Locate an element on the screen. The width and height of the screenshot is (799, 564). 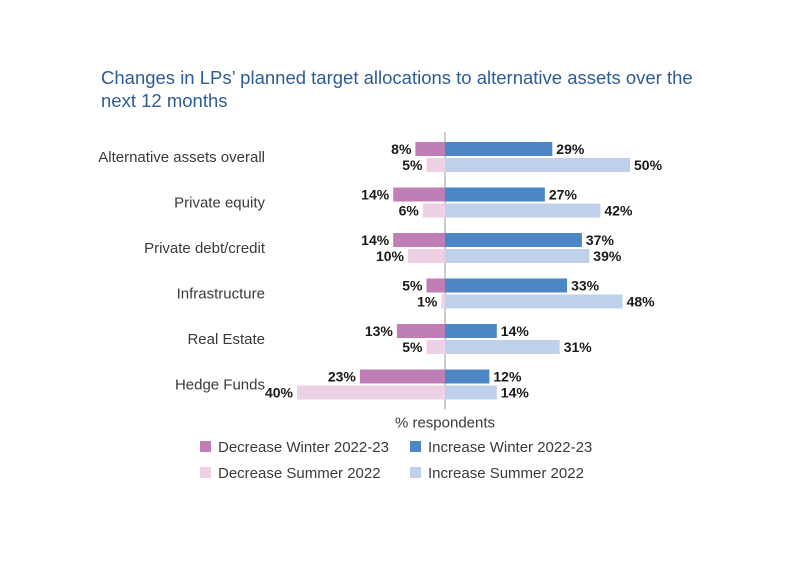
bar-decrease-winter-real-estate is located at coordinates (420, 331).